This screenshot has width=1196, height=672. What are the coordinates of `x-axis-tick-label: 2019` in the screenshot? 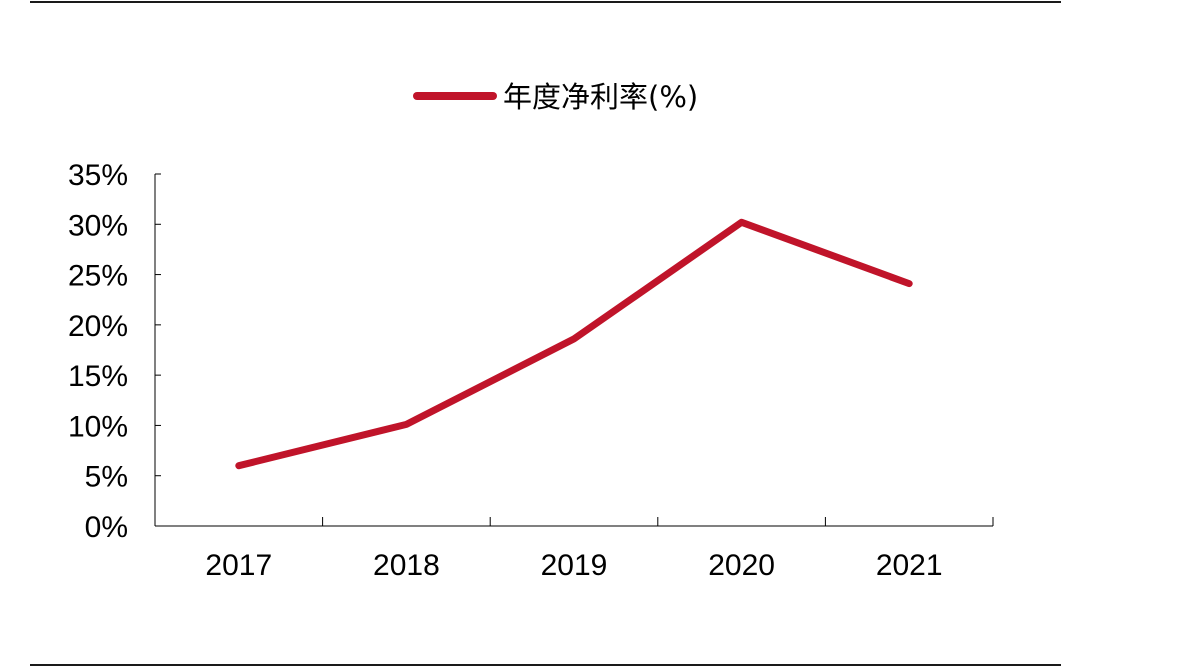 It's located at (574, 565).